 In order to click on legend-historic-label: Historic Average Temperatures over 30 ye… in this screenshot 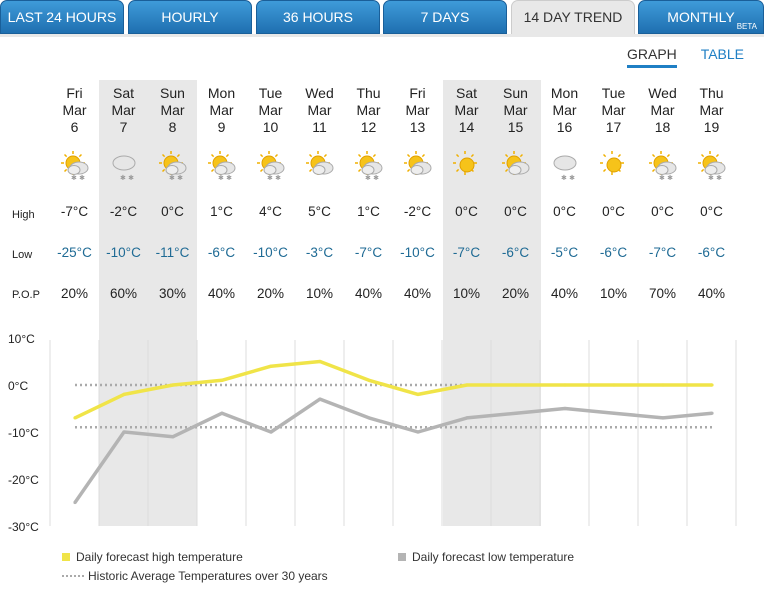, I will do `click(208, 576)`.